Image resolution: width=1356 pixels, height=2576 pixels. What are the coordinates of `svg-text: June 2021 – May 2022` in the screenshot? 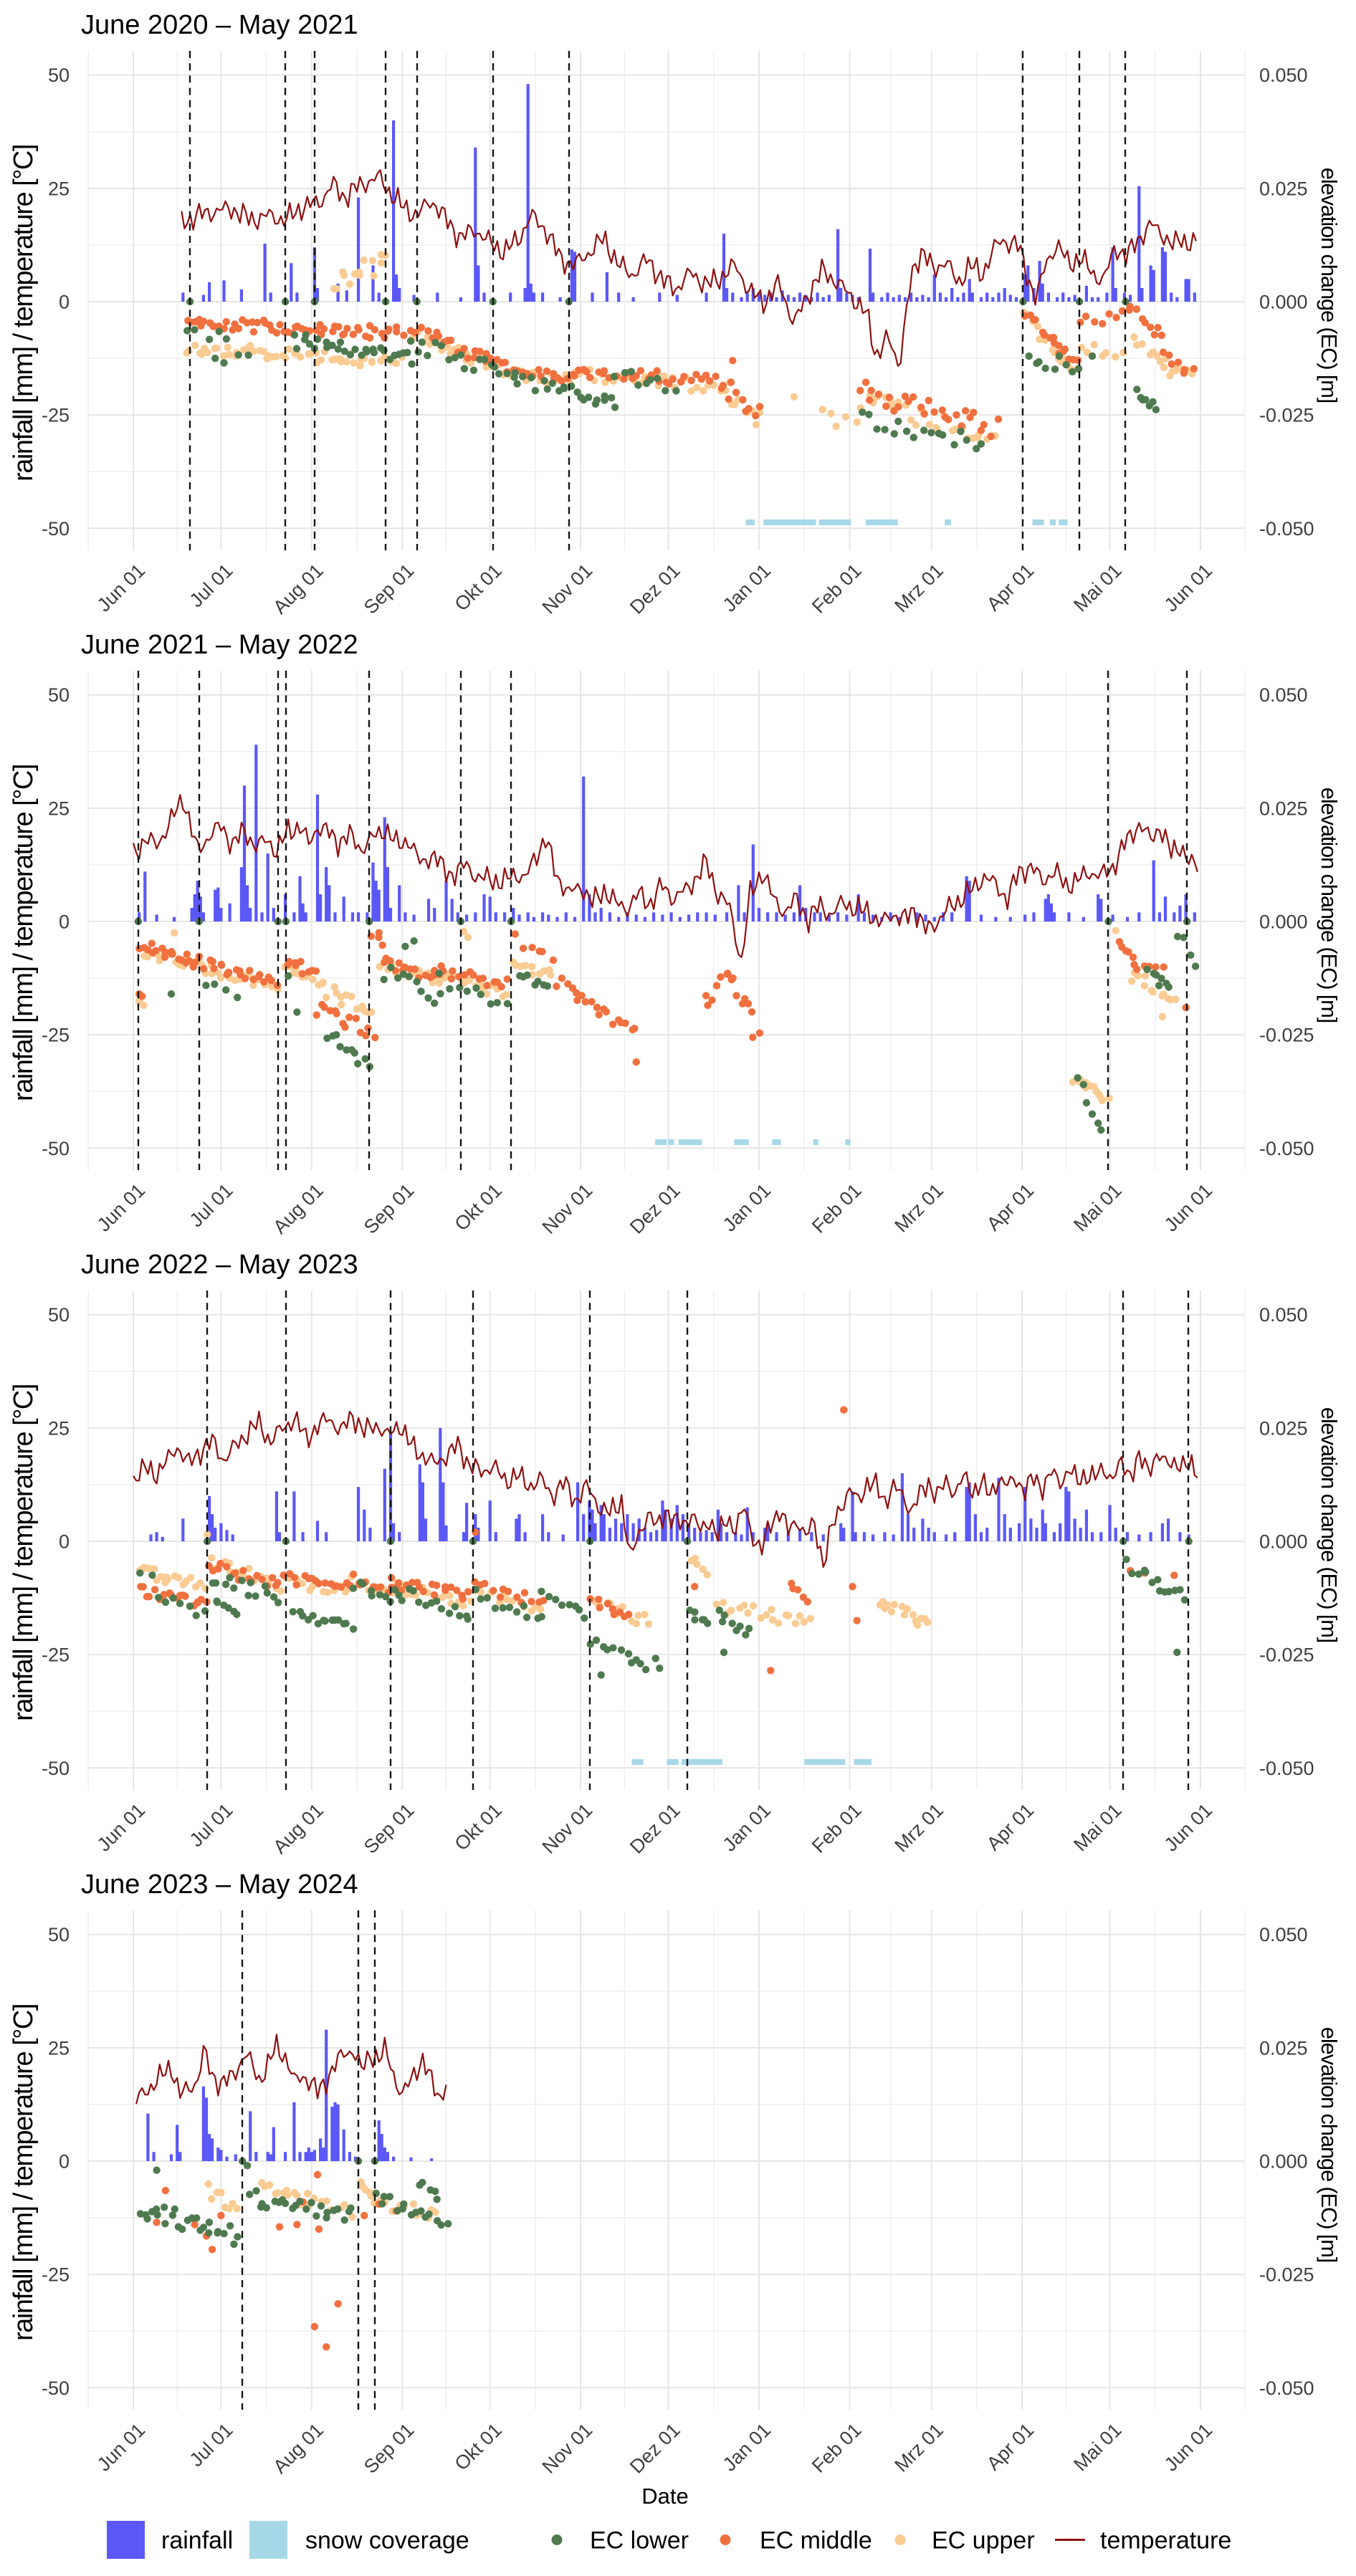 It's located at (219, 645).